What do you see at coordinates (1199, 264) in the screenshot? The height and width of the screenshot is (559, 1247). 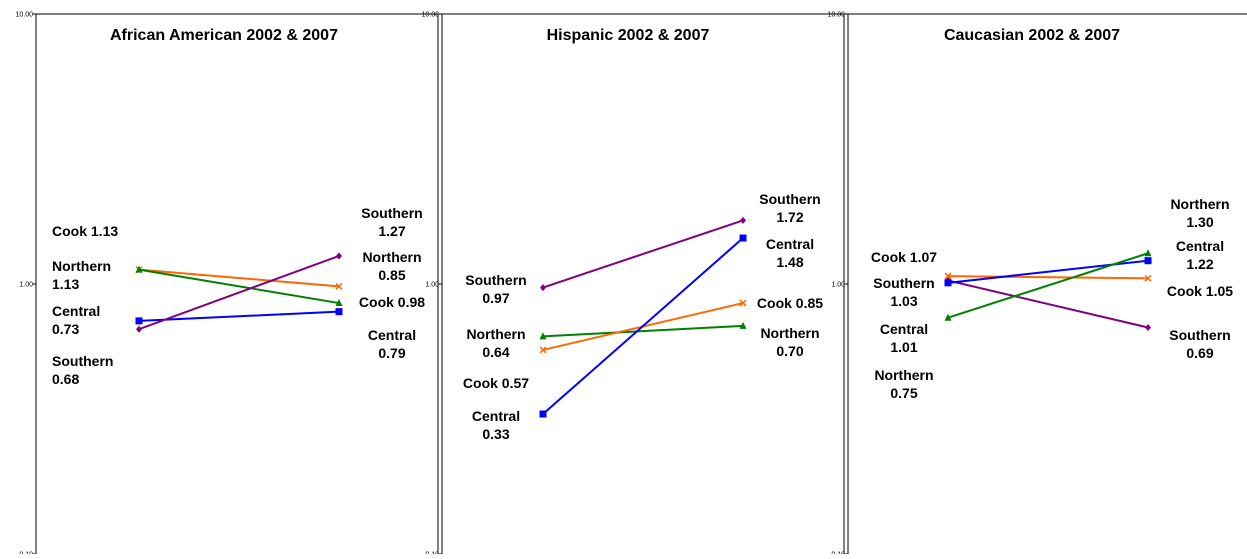 I see `data-label-right: 1.22` at bounding box center [1199, 264].